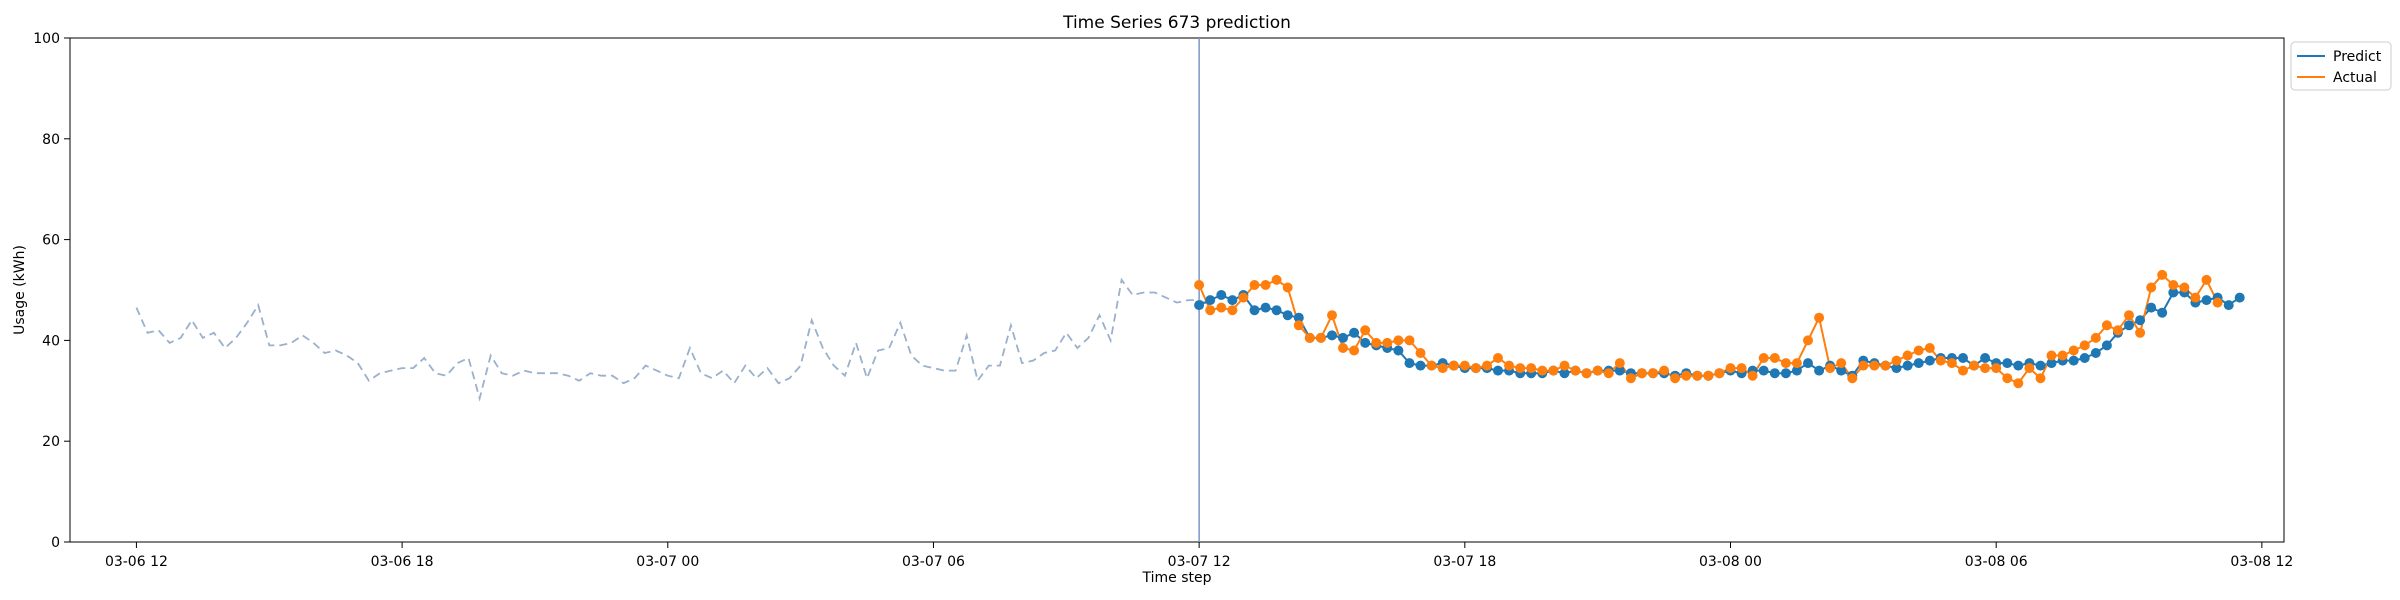  What do you see at coordinates (2357, 57) in the screenshot?
I see `legend-predict-label: Predict` at bounding box center [2357, 57].